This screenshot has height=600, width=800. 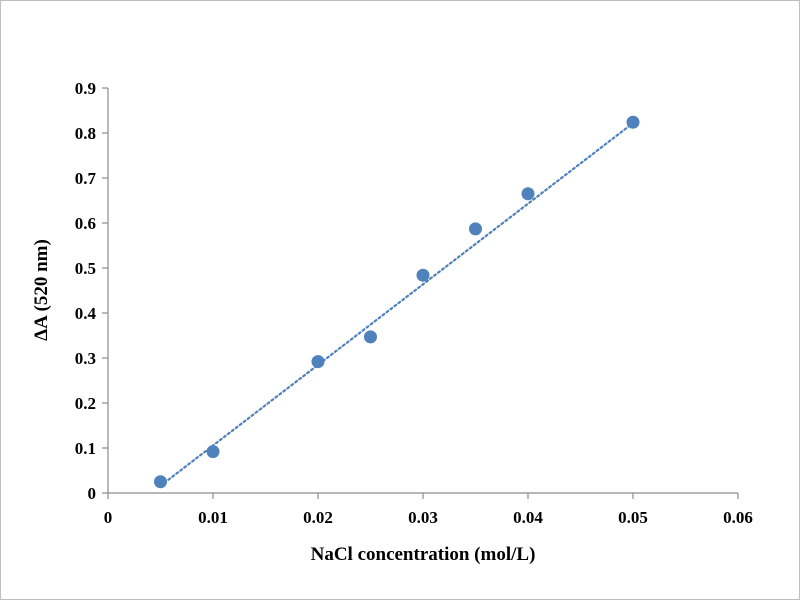 I want to click on y-tick-label: 0.2, so click(x=85, y=403).